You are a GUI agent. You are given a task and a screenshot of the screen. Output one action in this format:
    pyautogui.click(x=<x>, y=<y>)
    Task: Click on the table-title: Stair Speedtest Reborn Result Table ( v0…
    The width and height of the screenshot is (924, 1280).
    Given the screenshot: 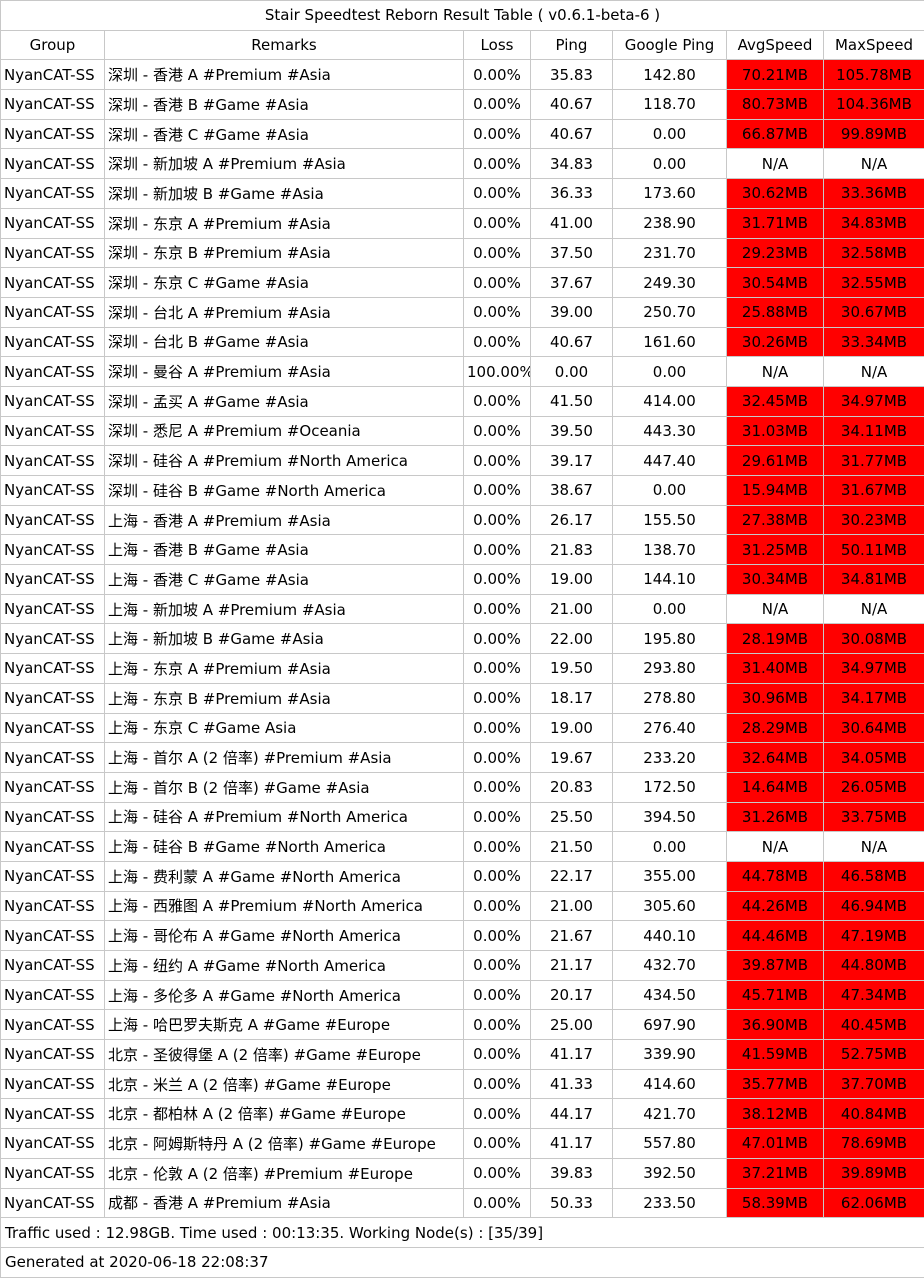 What is the action you would take?
    pyautogui.click(x=462, y=15)
    